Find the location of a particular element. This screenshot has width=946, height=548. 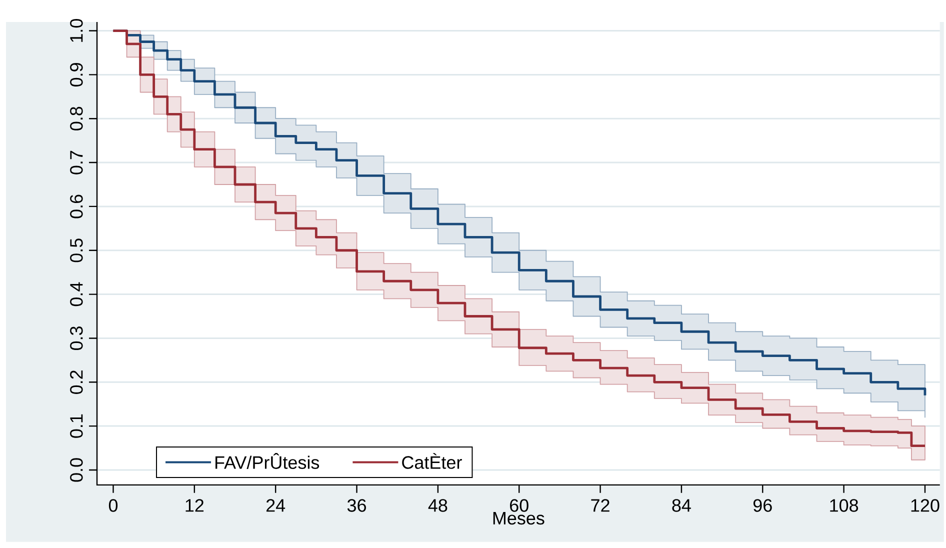

x-tick-label: 36 is located at coordinates (356, 505).